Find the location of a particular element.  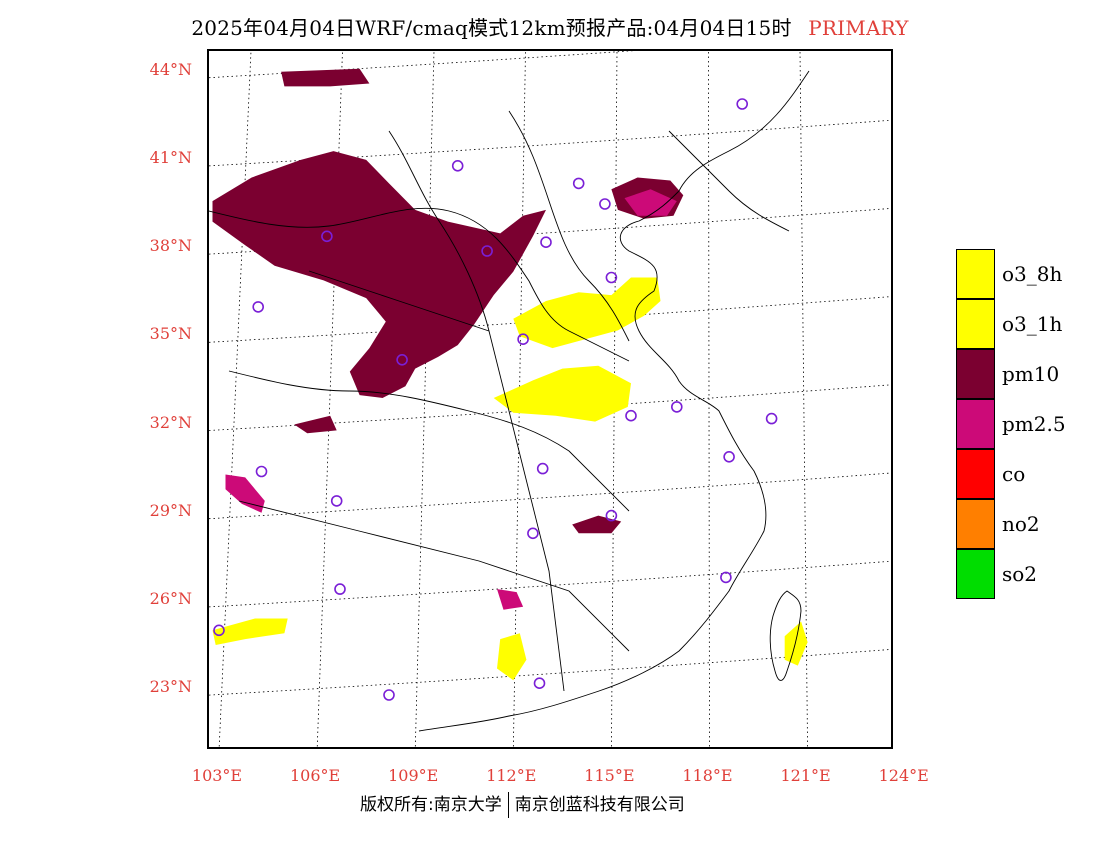

lon-tick-label: 112°E is located at coordinates (511, 775).